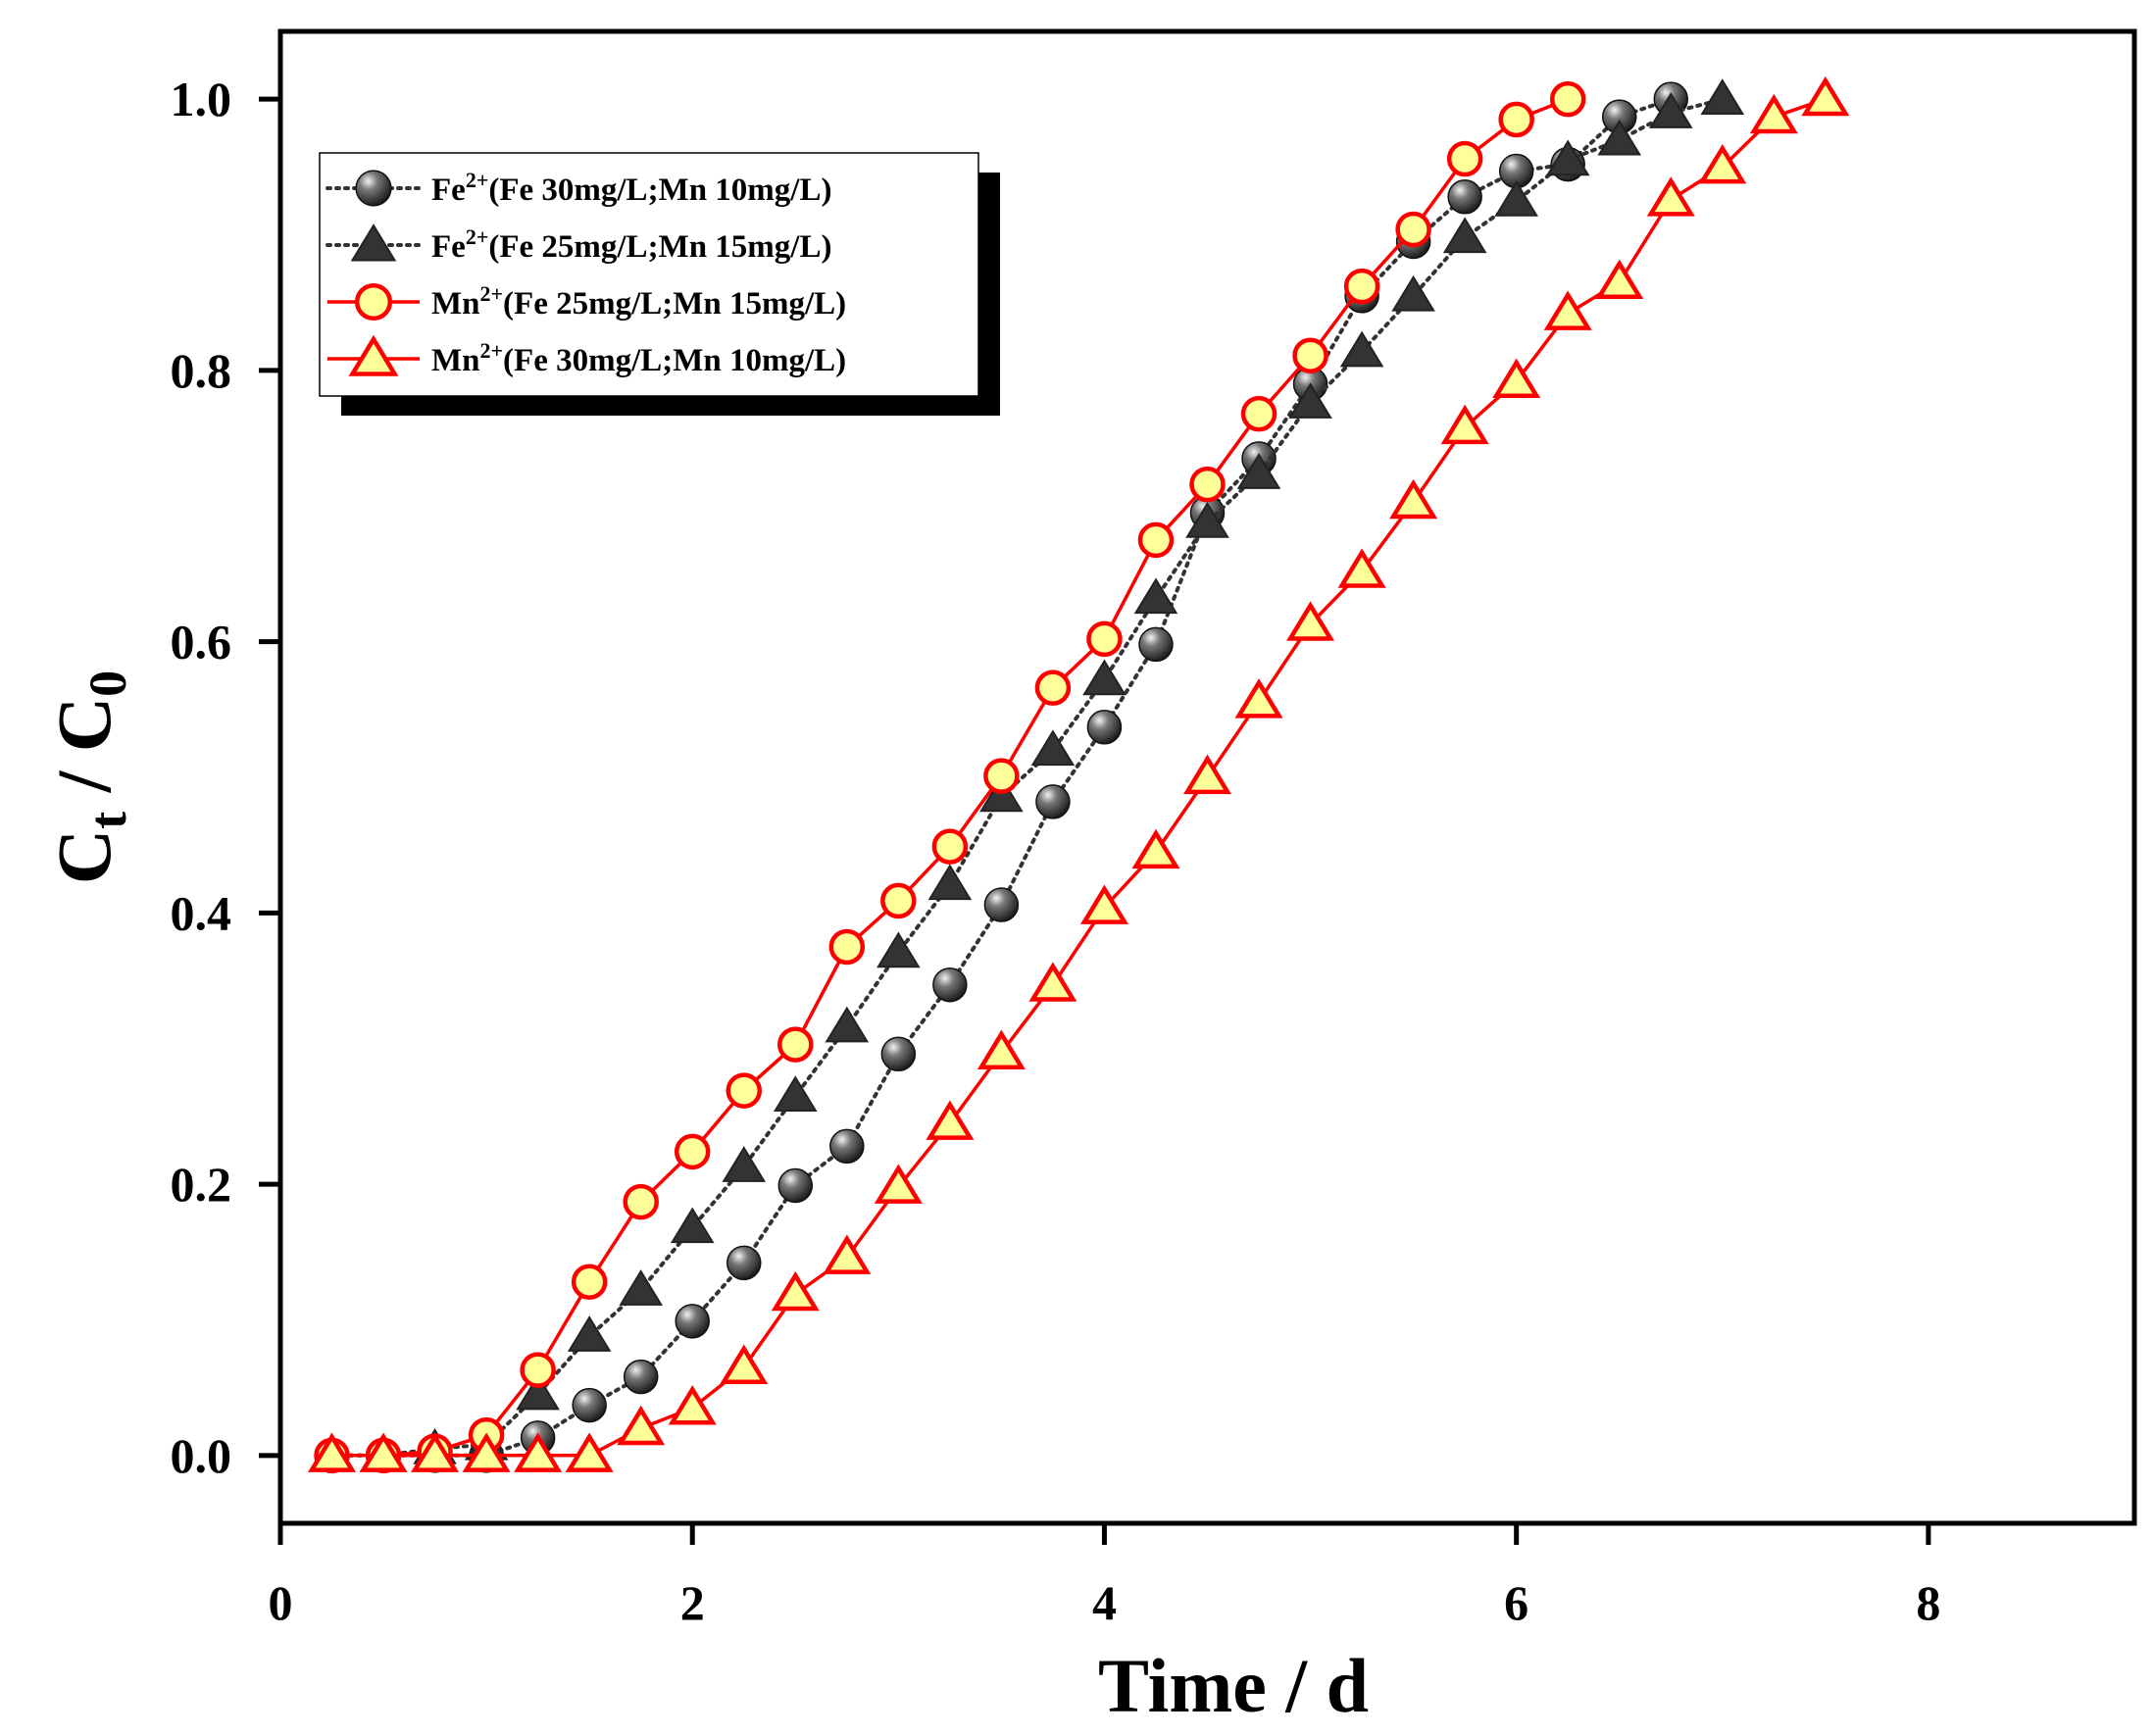 The width and height of the screenshot is (2154, 1736). I want to click on y-tick-label: 1.0, so click(201, 99).